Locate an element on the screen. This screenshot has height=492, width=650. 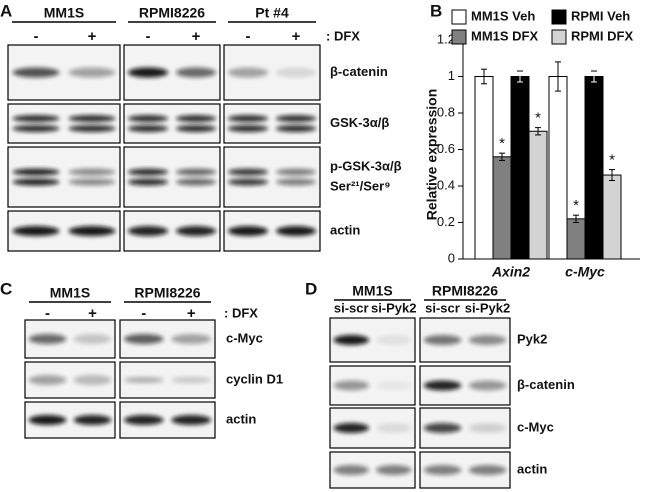
y-tick-label: 0.8 is located at coordinates (446, 111).